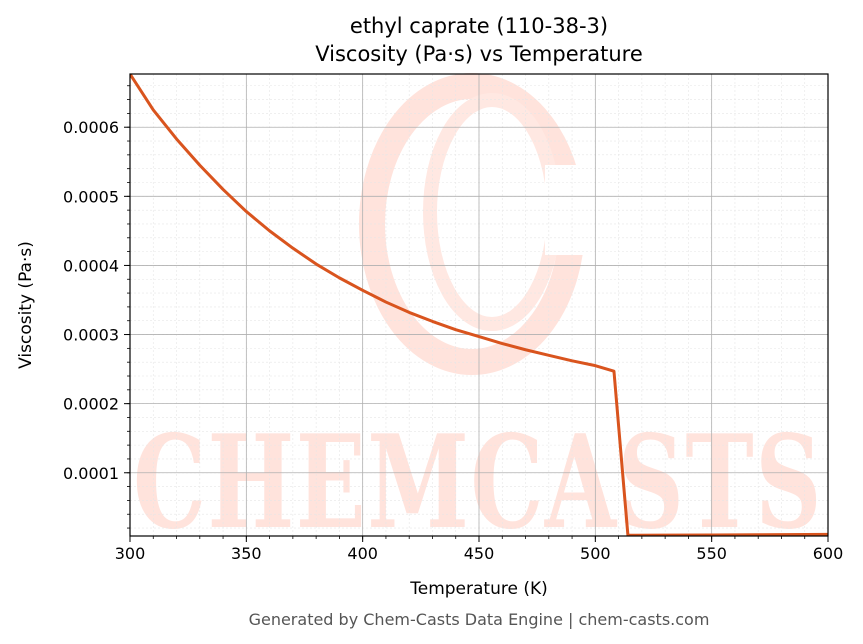 The width and height of the screenshot is (863, 644). Describe the element at coordinates (26, 305) in the screenshot. I see `y-axis-label: Viscosity (Pa·s)` at that location.